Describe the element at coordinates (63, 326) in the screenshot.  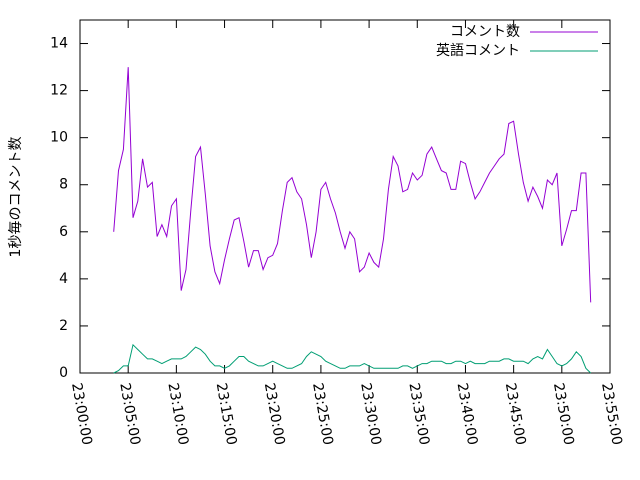
I see `y-tick-label: 2` at that location.